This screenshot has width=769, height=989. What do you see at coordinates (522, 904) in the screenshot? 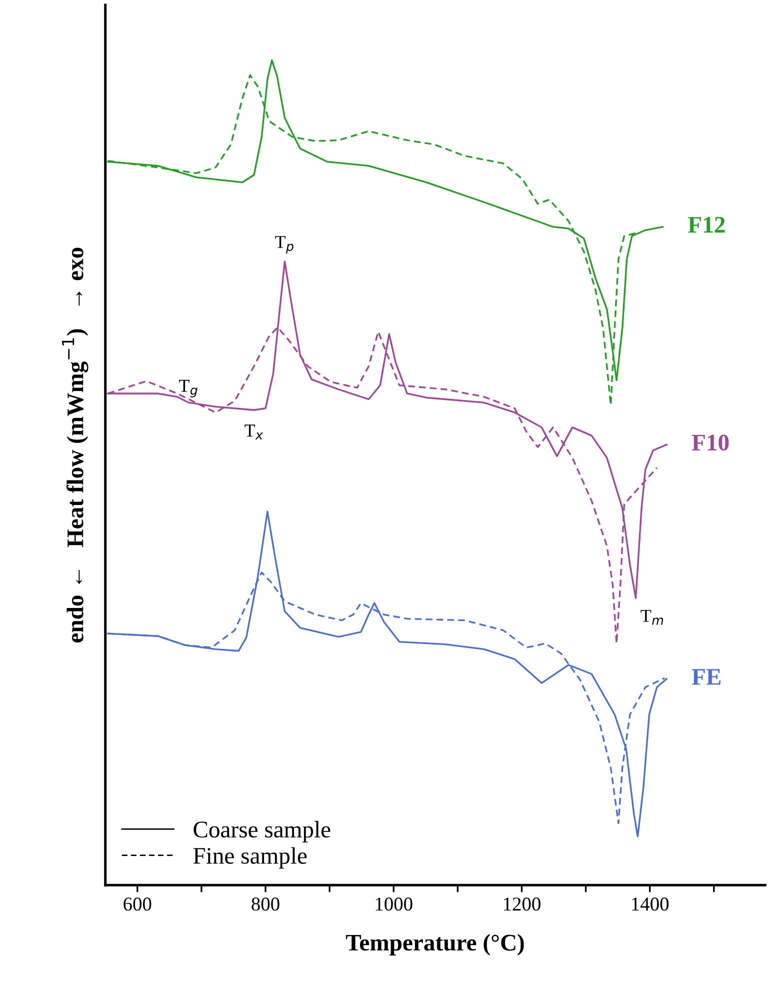
I see `x-tick-label: 1200` at bounding box center [522, 904].